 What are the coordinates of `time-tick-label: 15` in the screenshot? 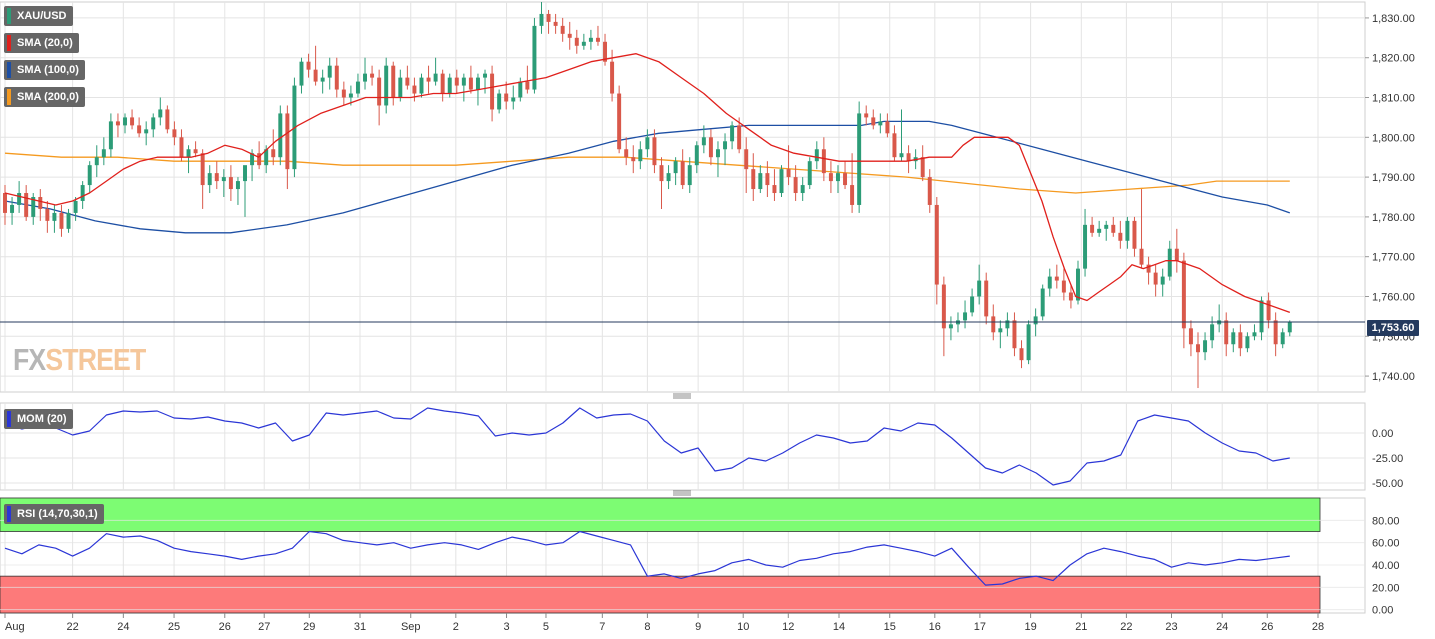 It's located at (890, 627).